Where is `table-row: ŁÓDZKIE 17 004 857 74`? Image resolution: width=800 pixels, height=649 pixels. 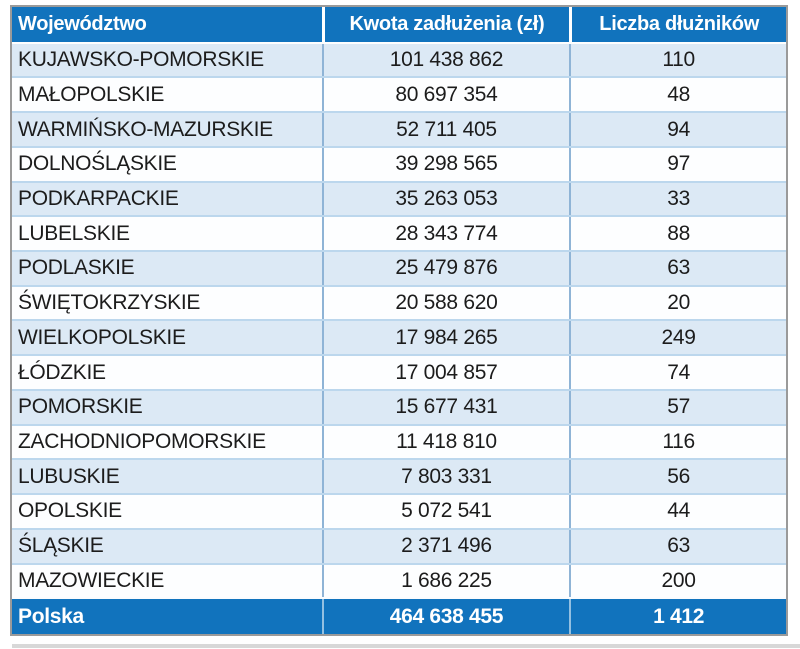
table-row: ŁÓDZKIE 17 004 857 74 is located at coordinates (399, 371).